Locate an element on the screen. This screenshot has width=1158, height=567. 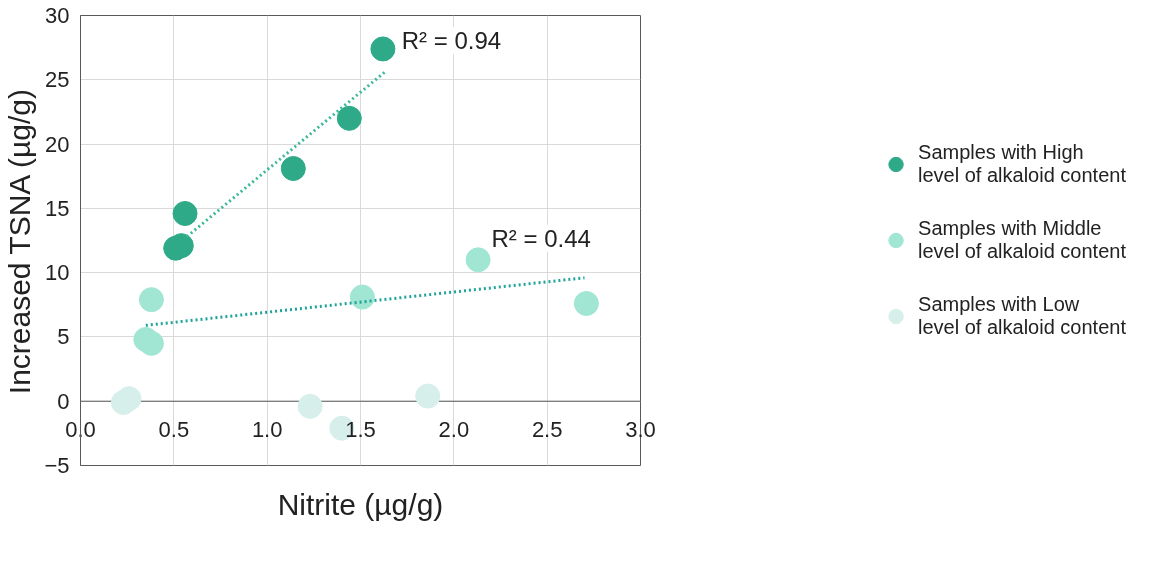
legend-label: Samples with Low level of alkaloid content is located at coordinates (1022, 316).